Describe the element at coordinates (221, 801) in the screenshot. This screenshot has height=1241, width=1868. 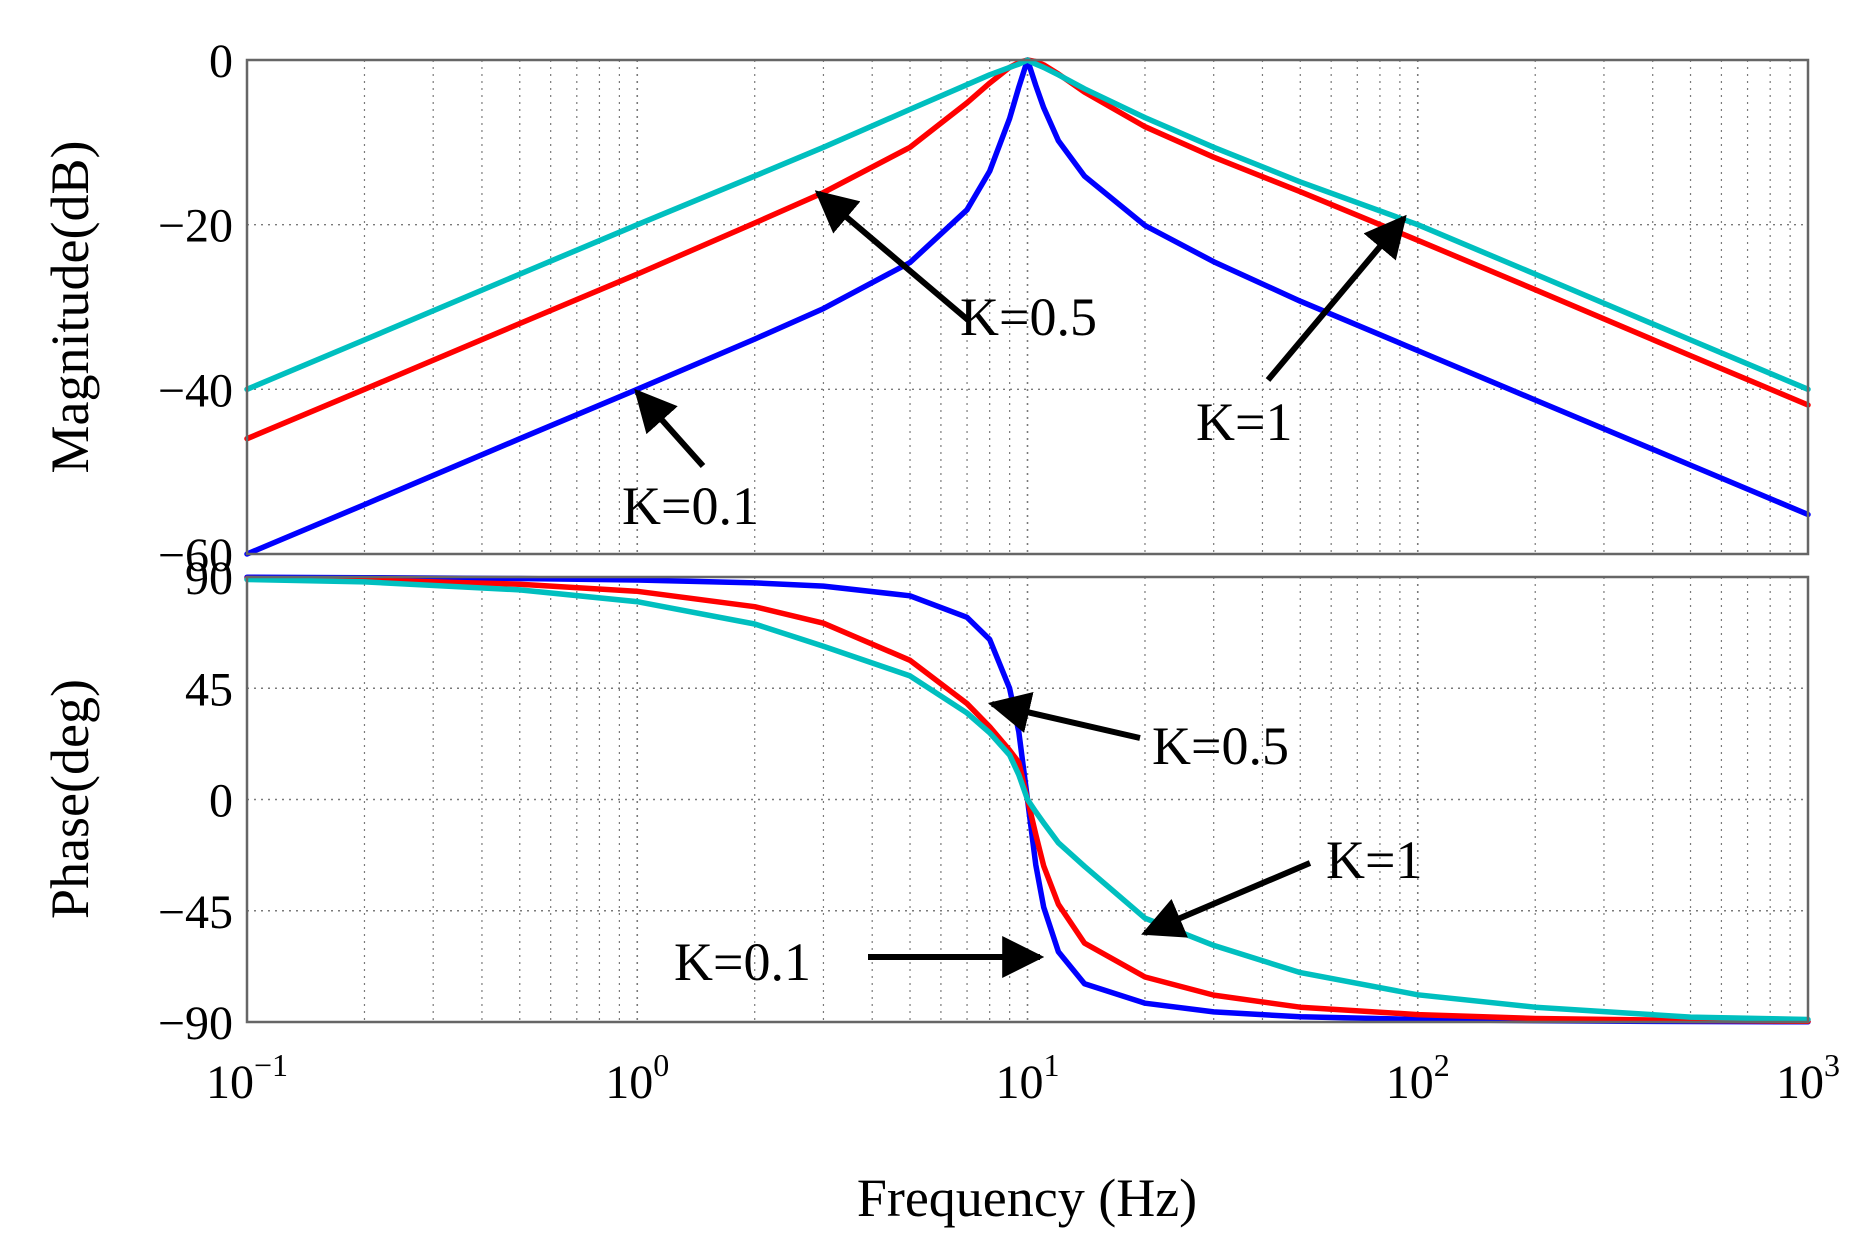
I see `phase-y-tick-label: 0` at that location.